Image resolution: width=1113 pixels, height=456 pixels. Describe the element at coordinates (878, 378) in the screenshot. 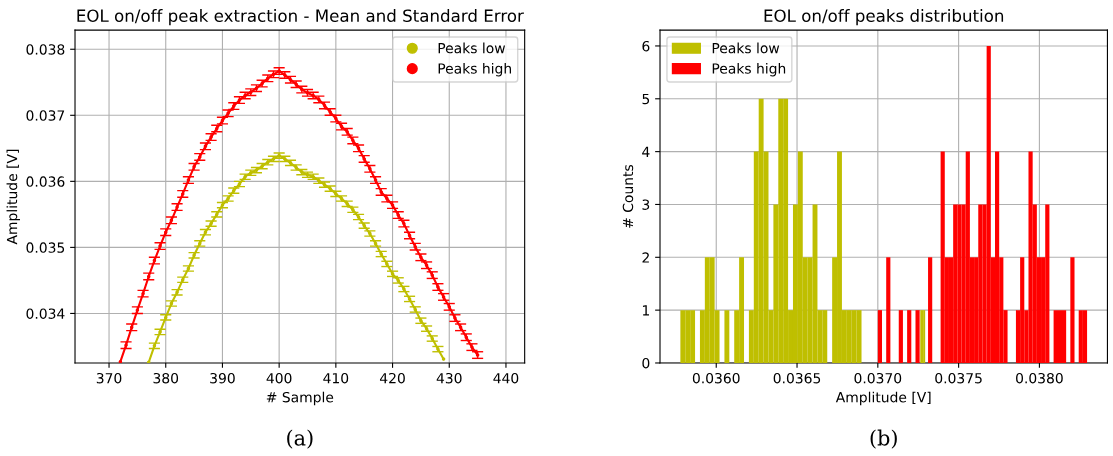

I see `x-tick-label: 0.0370` at that location.